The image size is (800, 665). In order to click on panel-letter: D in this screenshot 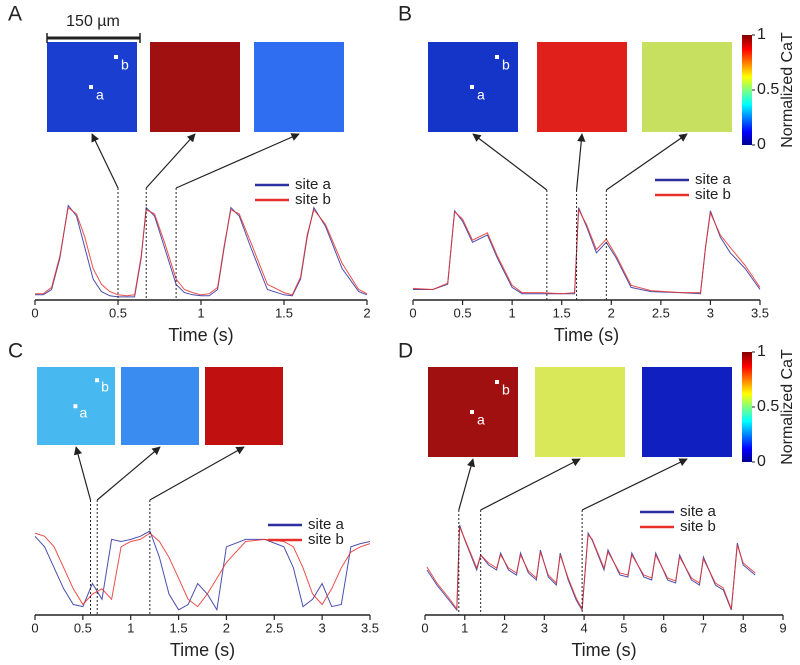, I will do `click(405, 351)`.